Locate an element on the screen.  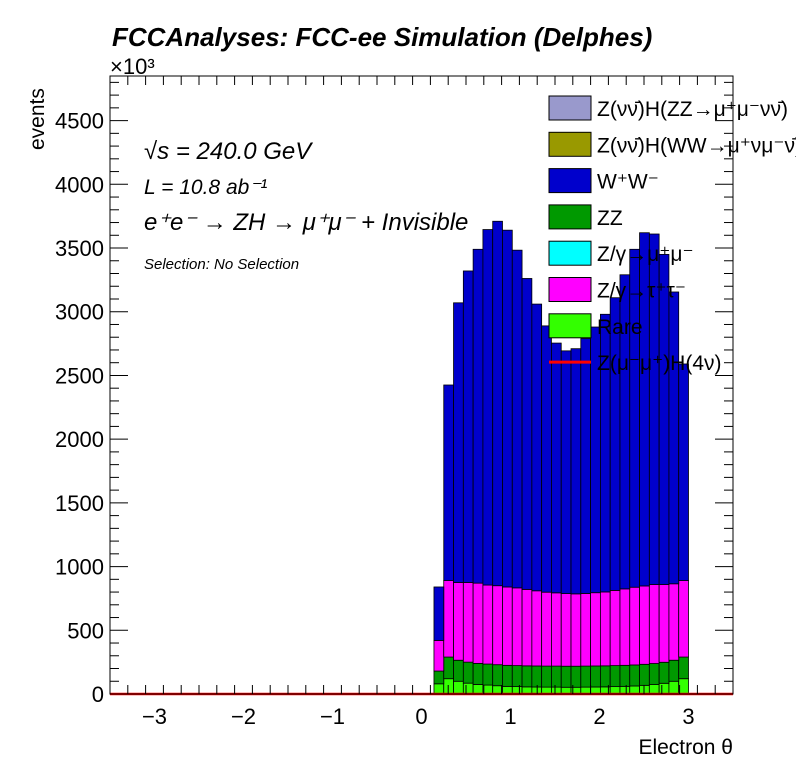
y-axis-label: events is located at coordinates (37, 119).